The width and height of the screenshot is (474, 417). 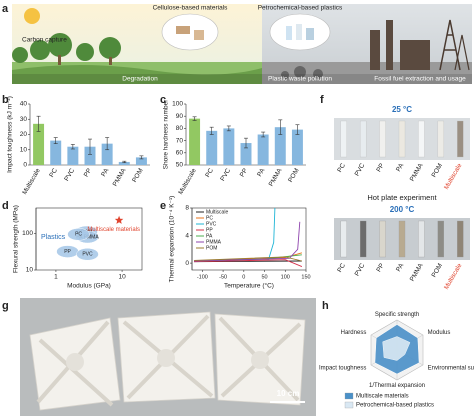 What do you see at coordinates (395, 406) in the screenshot?
I see `legend-label: Petrochemical-based plastics` at bounding box center [395, 406].